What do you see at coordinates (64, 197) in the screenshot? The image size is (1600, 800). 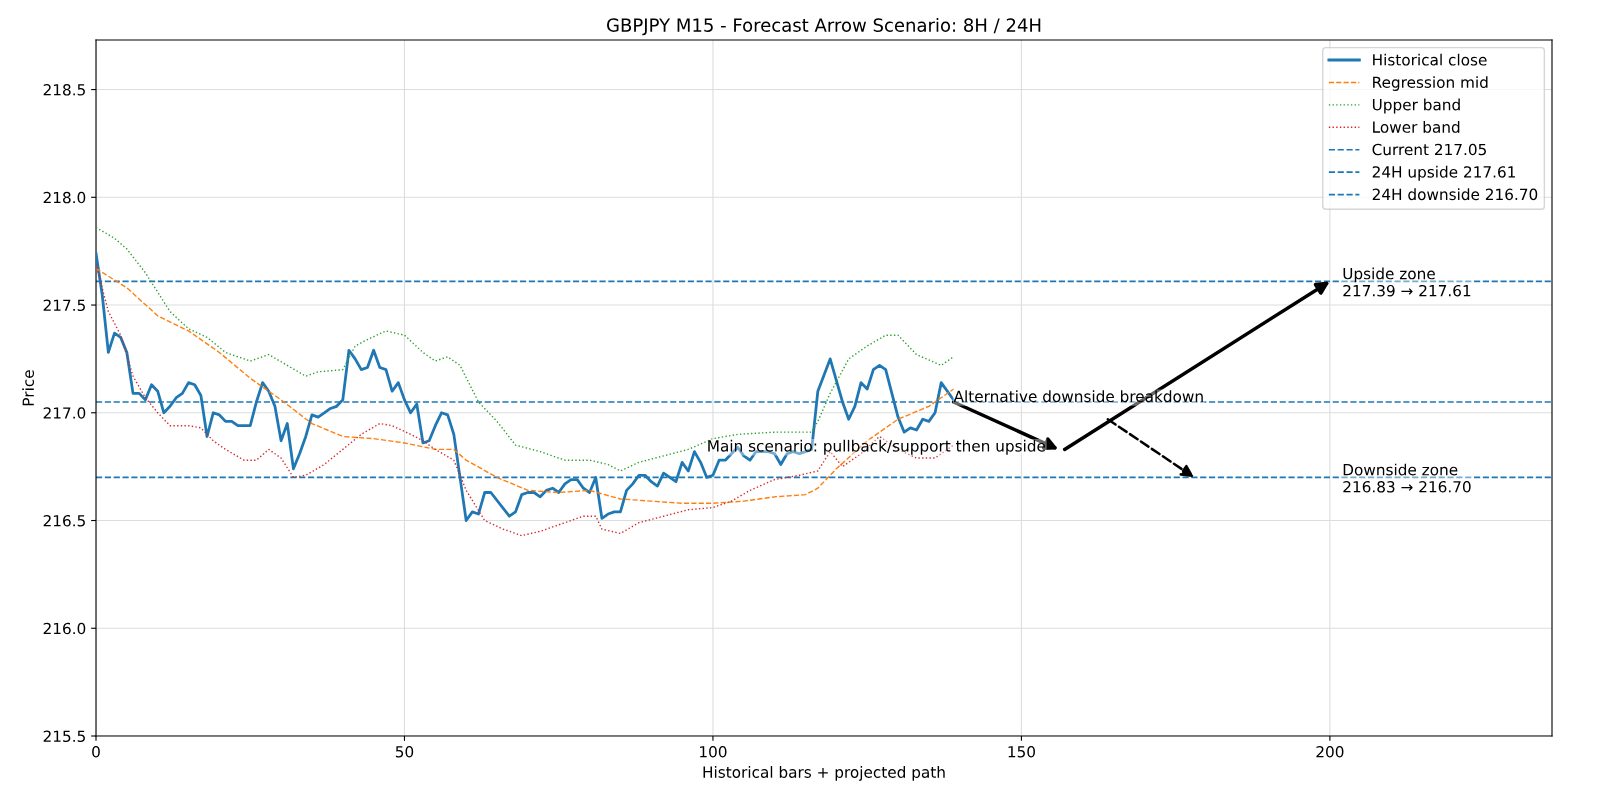 I see `y-tick-label: 218.0` at bounding box center [64, 197].